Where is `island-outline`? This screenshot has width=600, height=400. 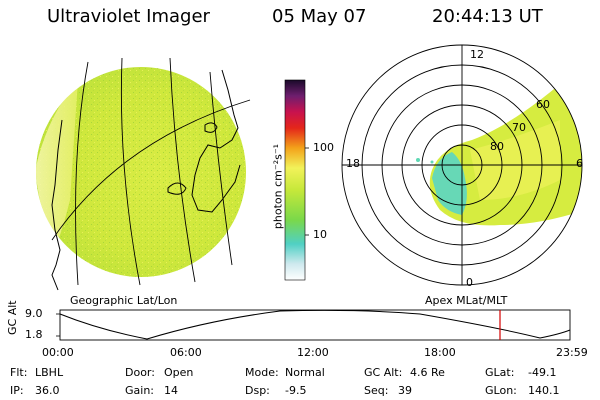
island-outline is located at coordinates (211, 127).